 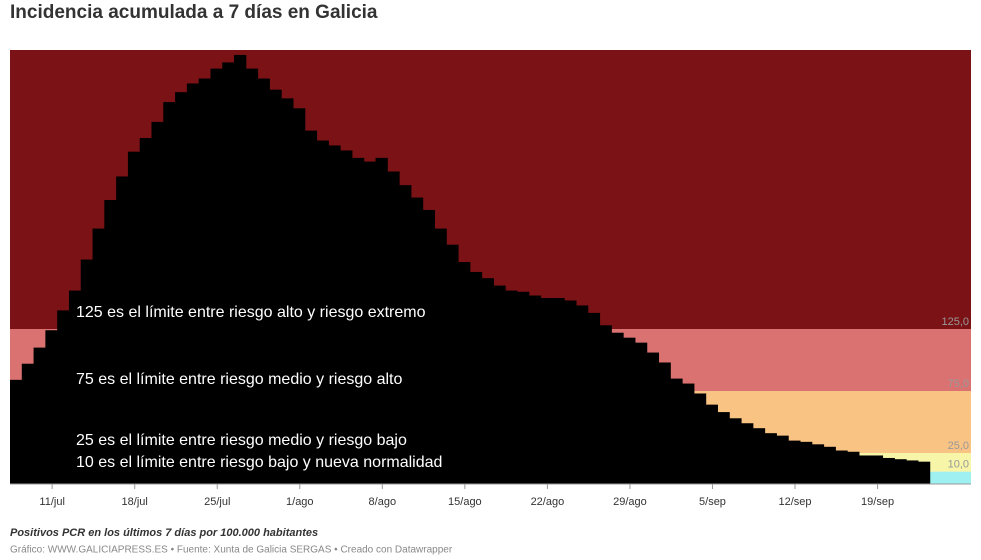 I want to click on x-tick-label: 29/ago, so click(x=630, y=502).